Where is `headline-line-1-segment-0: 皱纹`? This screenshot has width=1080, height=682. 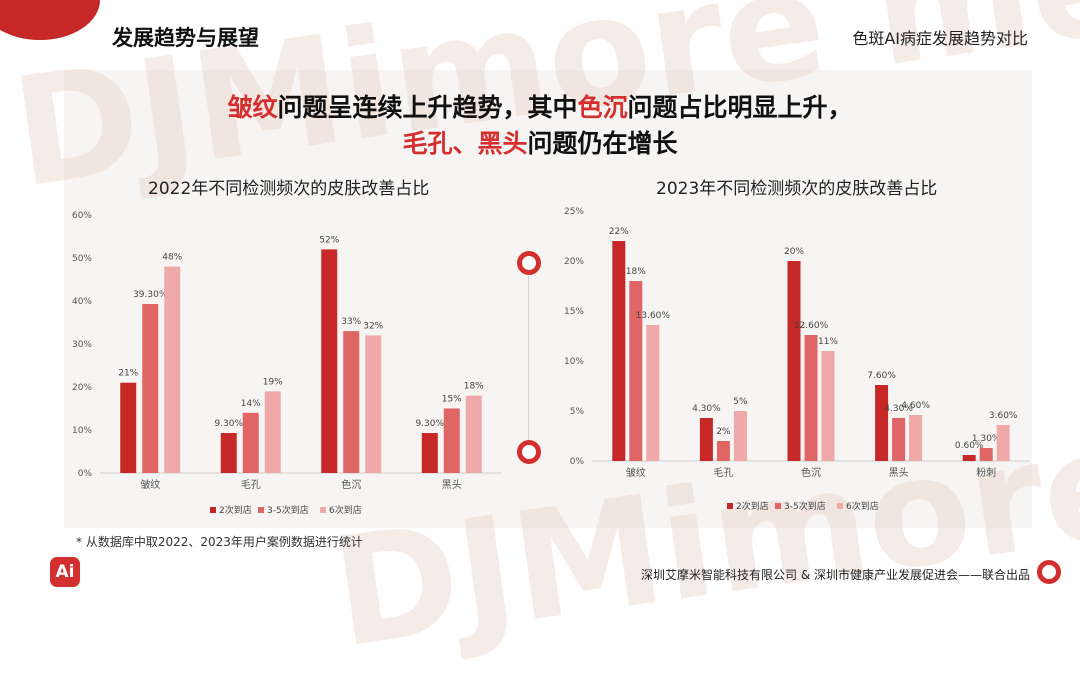
headline-line-1-segment-0: 皱纹 is located at coordinates (252, 107).